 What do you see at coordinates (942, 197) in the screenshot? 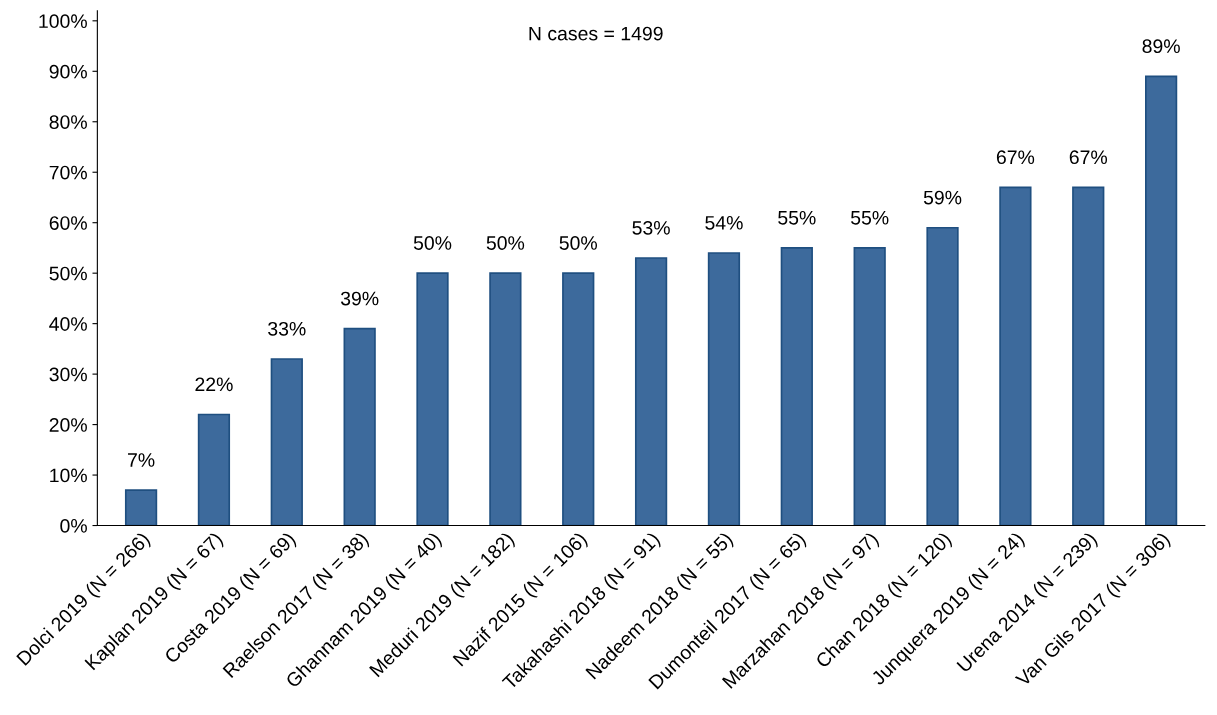
I see `data-label: 59%` at bounding box center [942, 197].